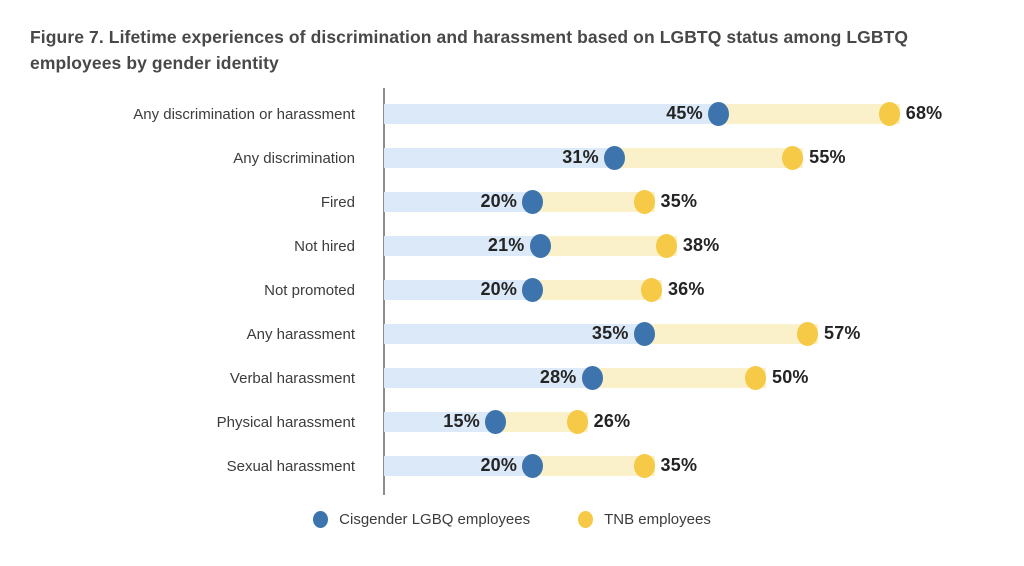 The image size is (1024, 566). I want to click on category-label: Sexual harassment, so click(290, 466).